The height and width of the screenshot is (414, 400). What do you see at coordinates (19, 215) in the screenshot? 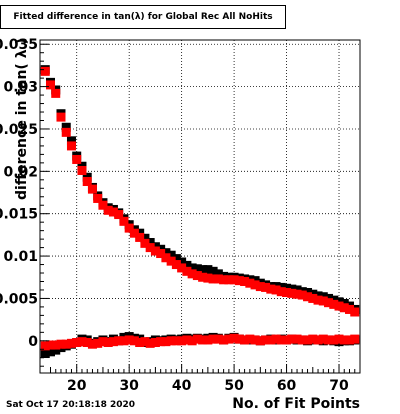
I see `y-tick-label: 0.015` at bounding box center [19, 215].